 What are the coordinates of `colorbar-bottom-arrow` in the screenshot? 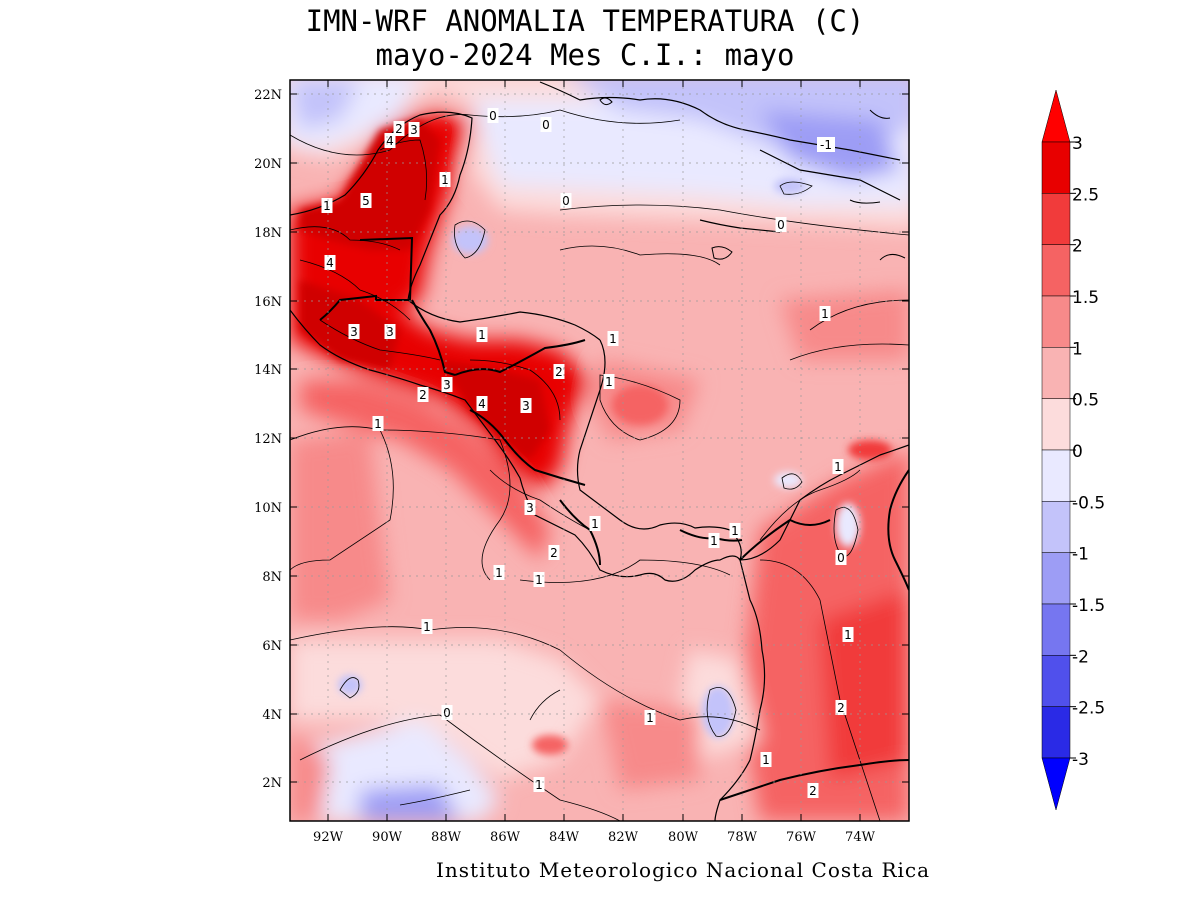 It's located at (1056, 784).